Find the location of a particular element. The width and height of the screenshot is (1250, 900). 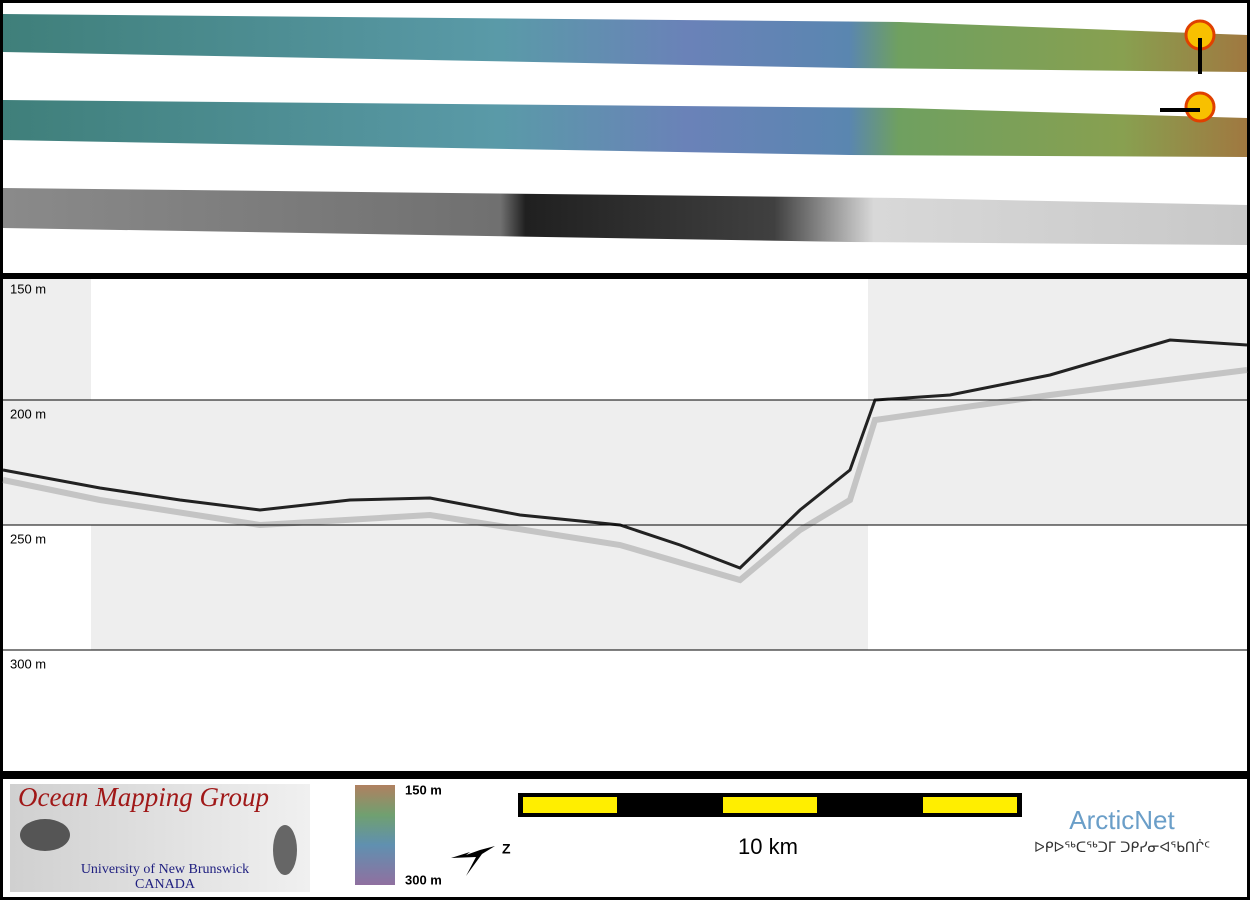

logo-university: University of New Brunswick is located at coordinates (165, 869).